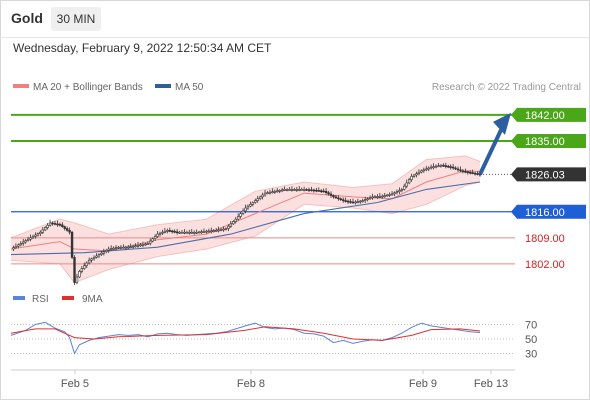 The image size is (590, 400). Describe the element at coordinates (531, 326) in the screenshot. I see `rsi-level-label: 70` at that location.